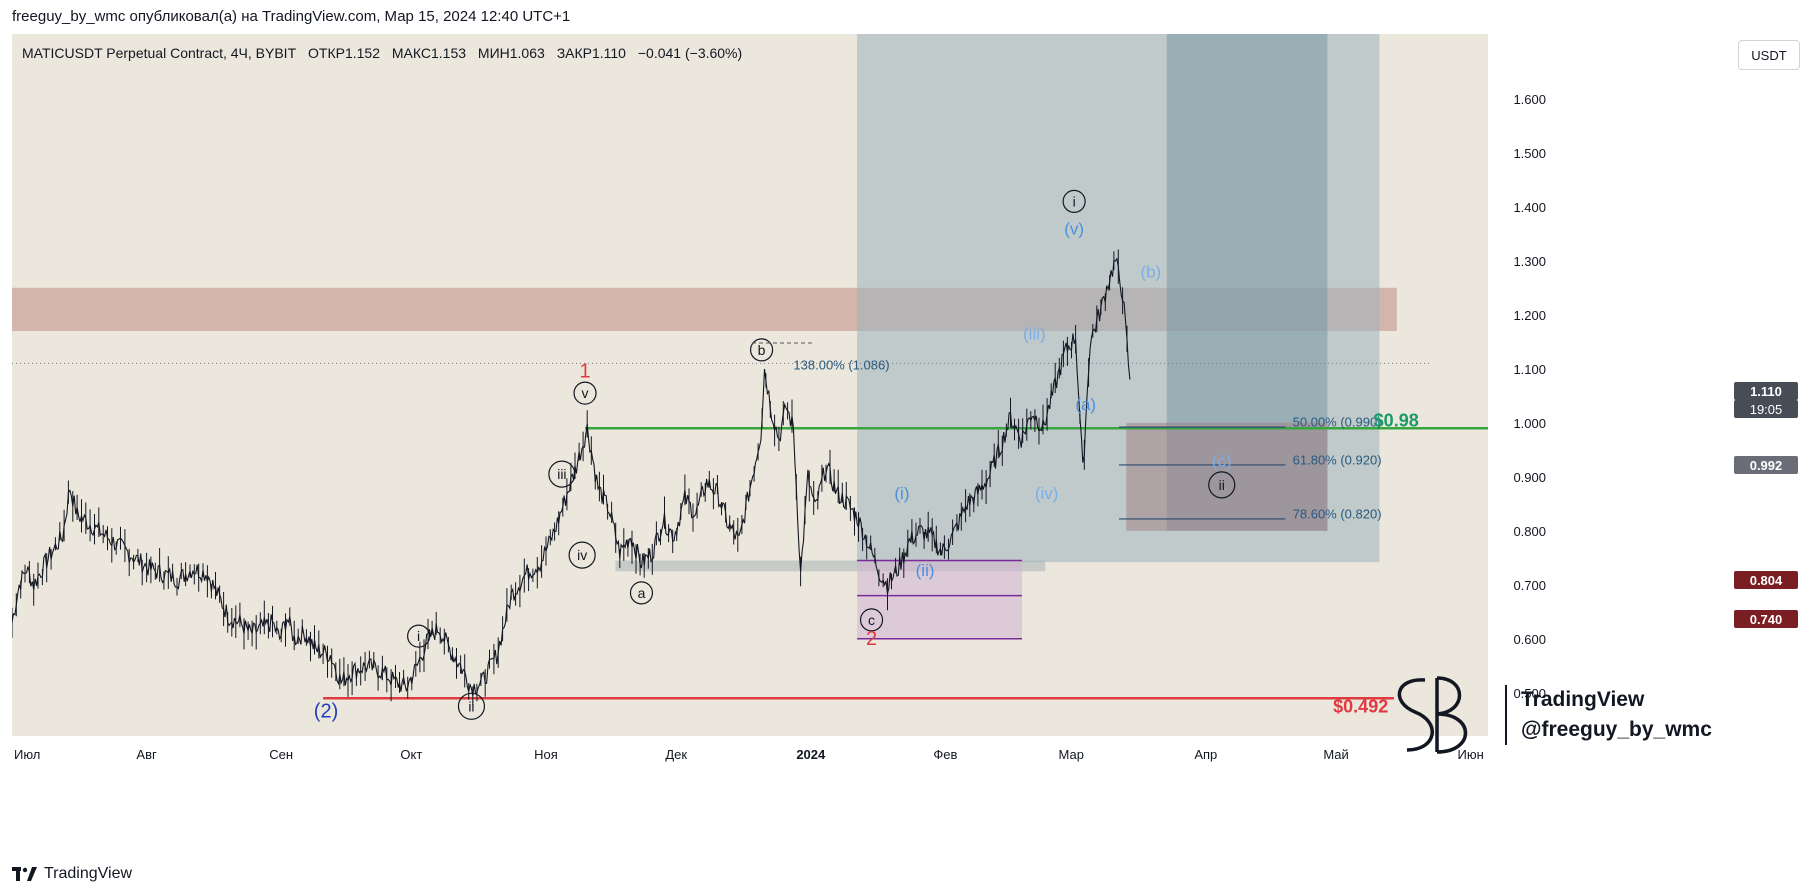 The image size is (1814, 896). Describe the element at coordinates (1529, 153) in the screenshot. I see `y-tick-10: 1.500` at that location.